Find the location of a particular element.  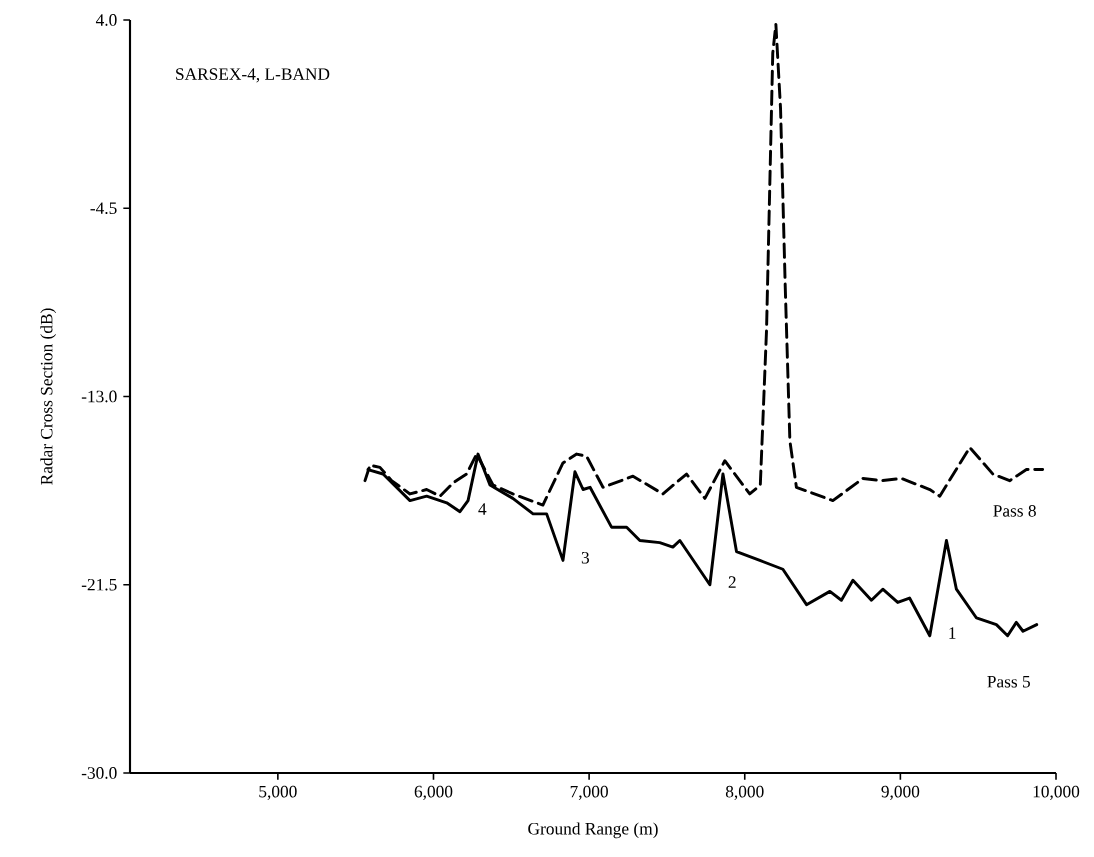

x-tick-label: 9,000 is located at coordinates (900, 792).